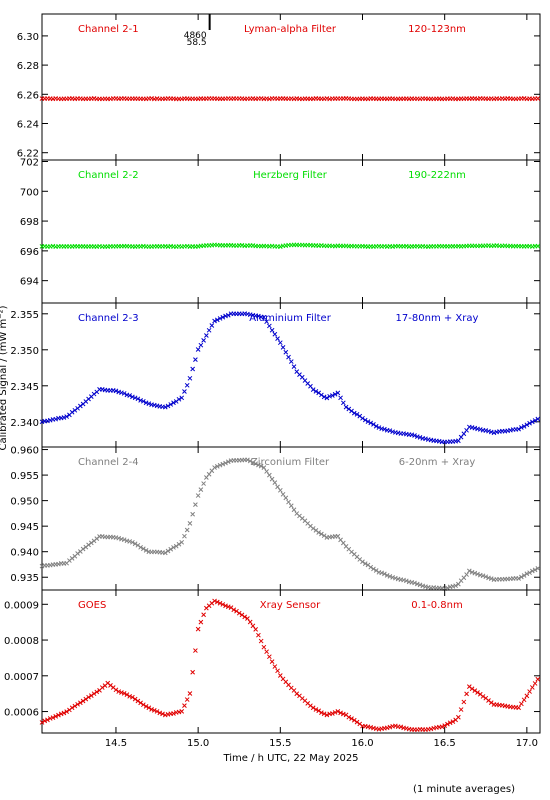 This screenshot has width=550, height=800. I want to click on y-tick-label: 0.940, so click(24, 553).